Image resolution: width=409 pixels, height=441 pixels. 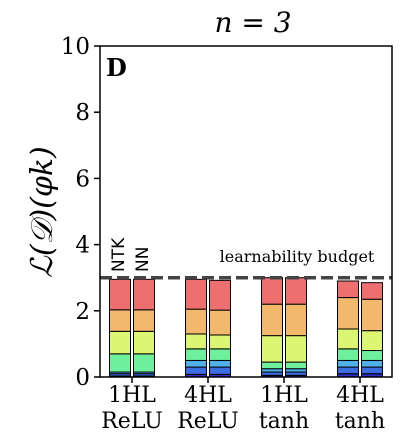 I want to click on budget-label: learnability budget, so click(x=297, y=256).